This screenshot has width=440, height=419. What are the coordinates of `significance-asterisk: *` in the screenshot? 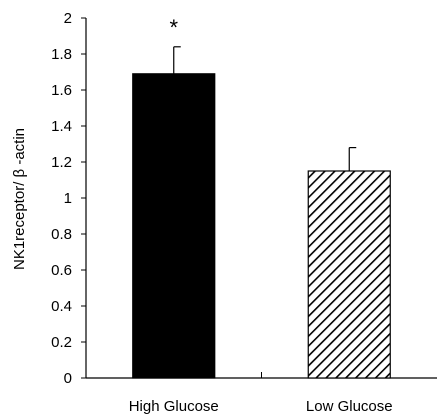 It's located at (173, 27).